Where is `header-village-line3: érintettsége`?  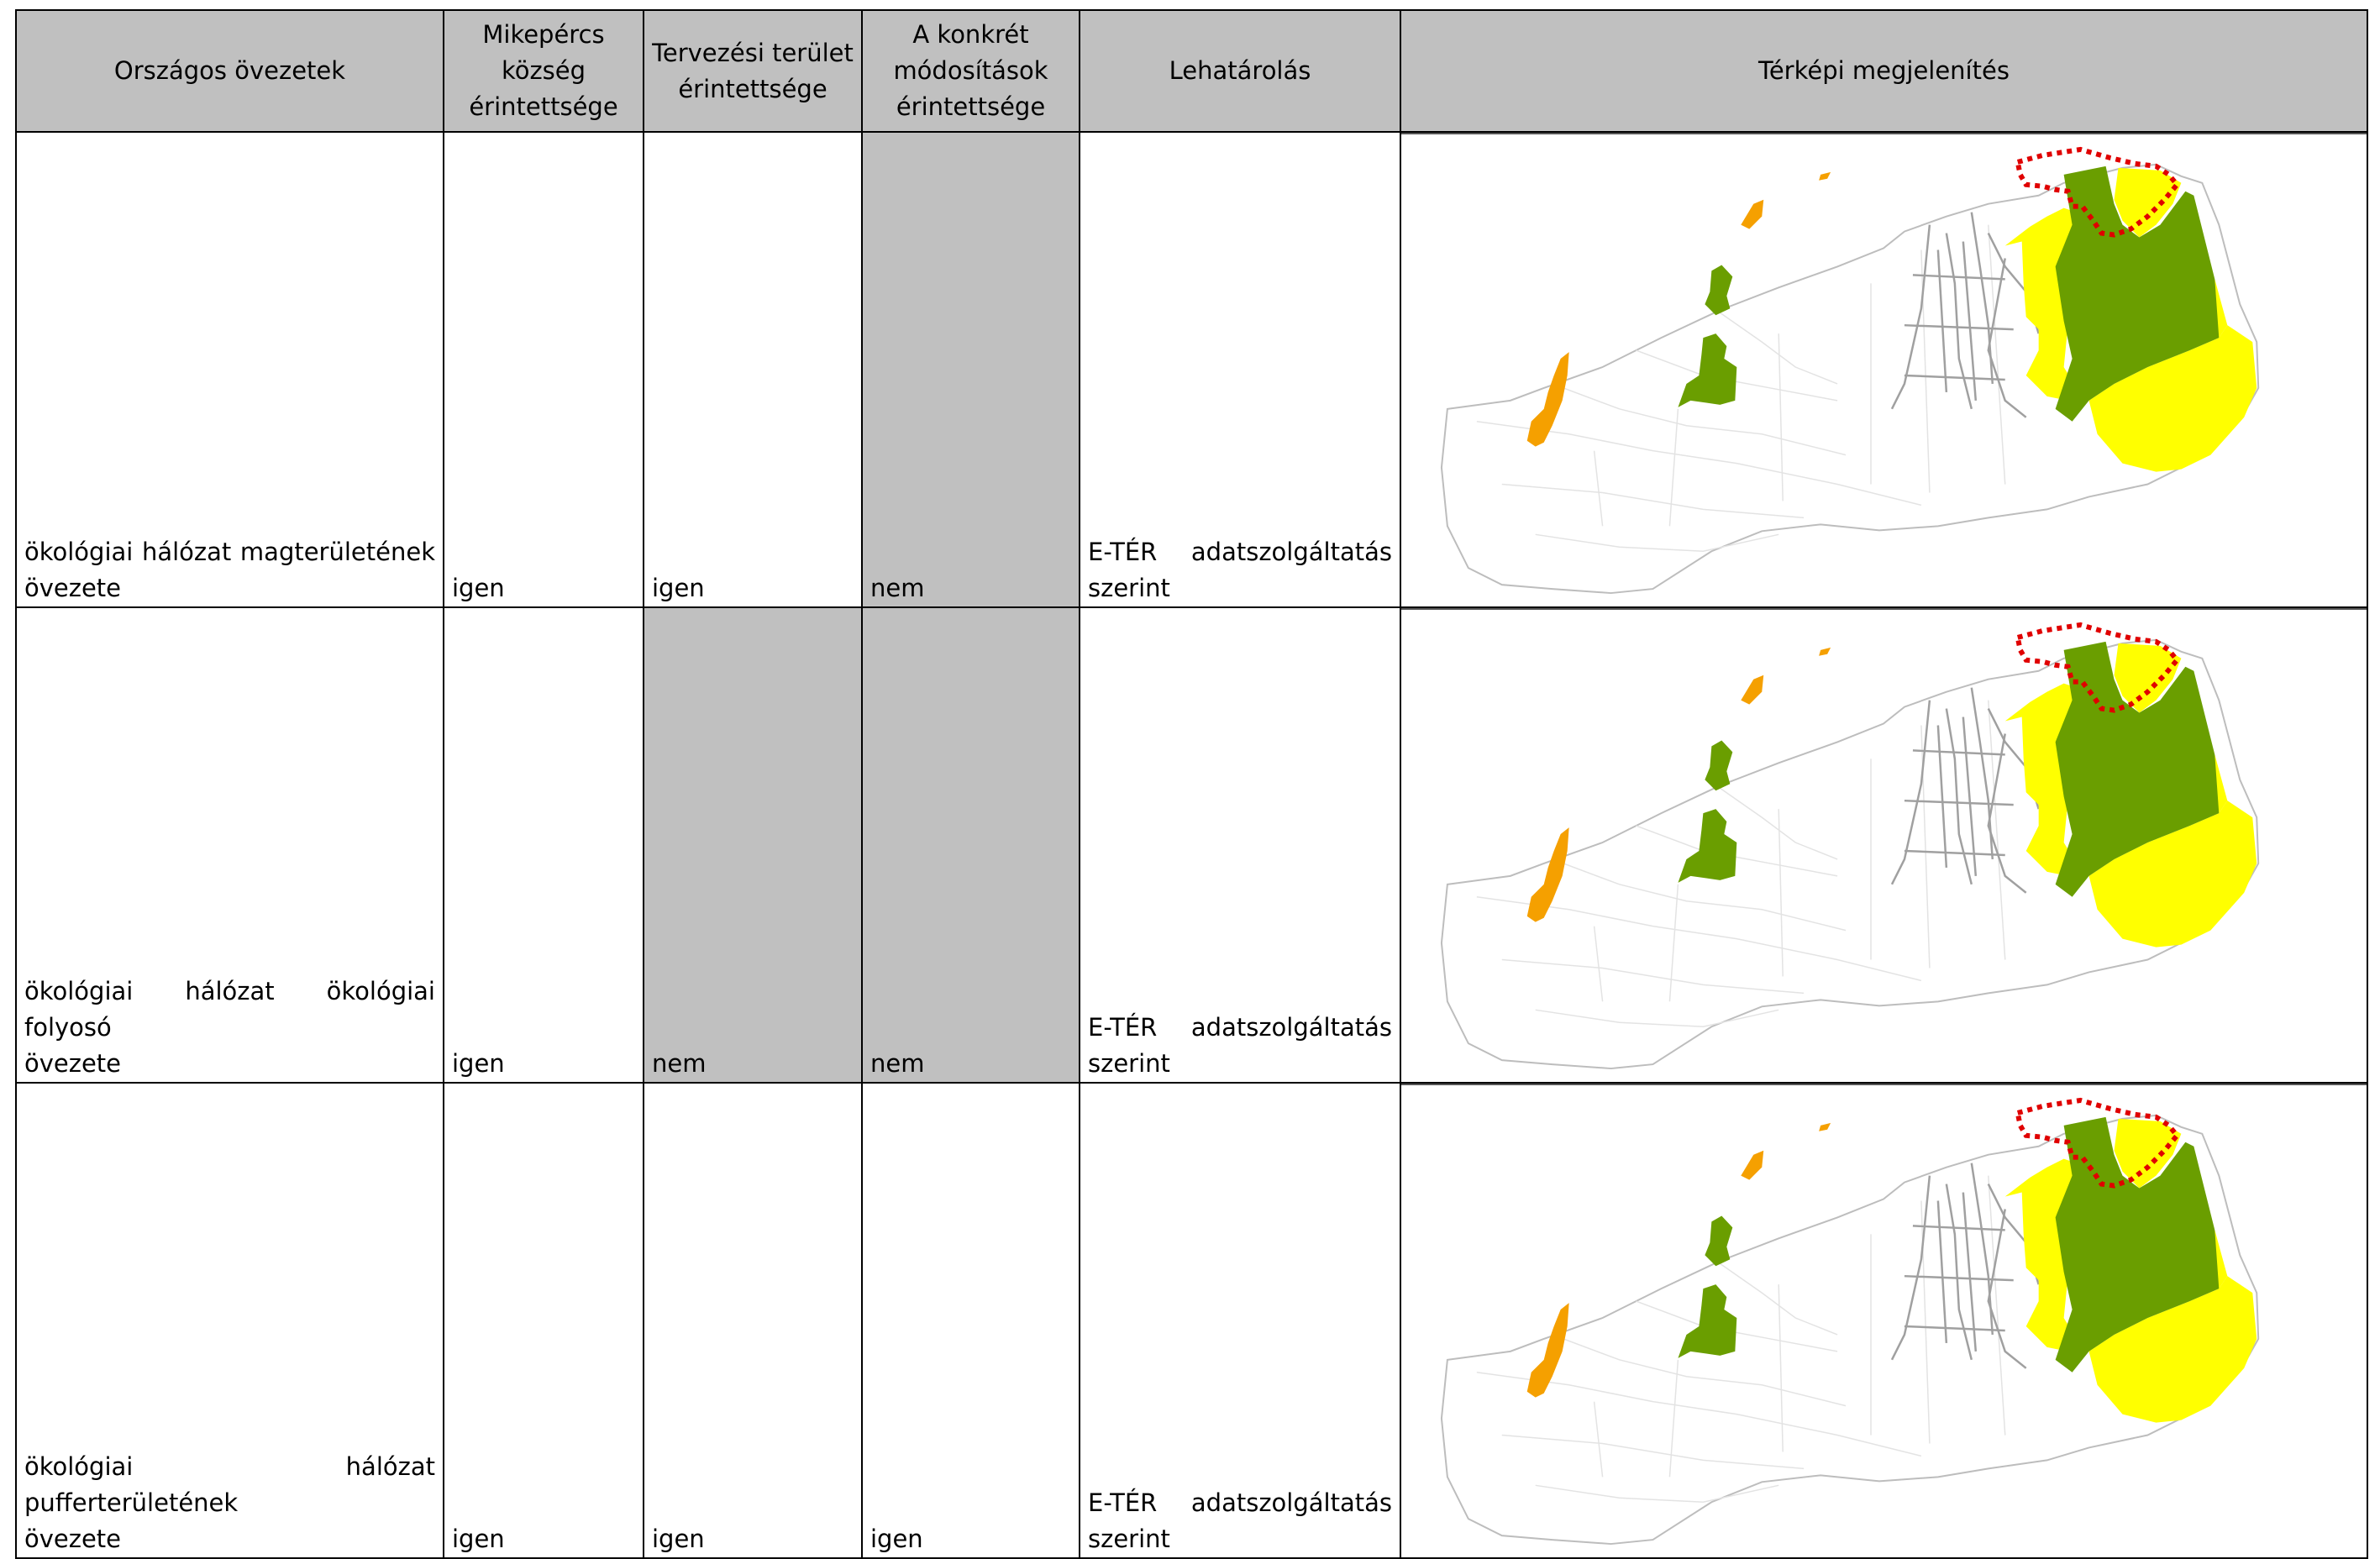 header-village-line3: érintettsége is located at coordinates (543, 106).